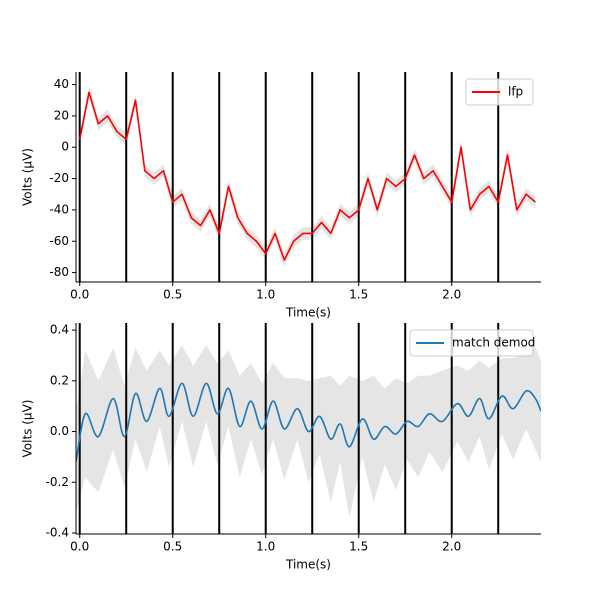 The width and height of the screenshot is (600, 600). Describe the element at coordinates (61, 115) in the screenshot. I see `y-tick-label: 20` at that location.